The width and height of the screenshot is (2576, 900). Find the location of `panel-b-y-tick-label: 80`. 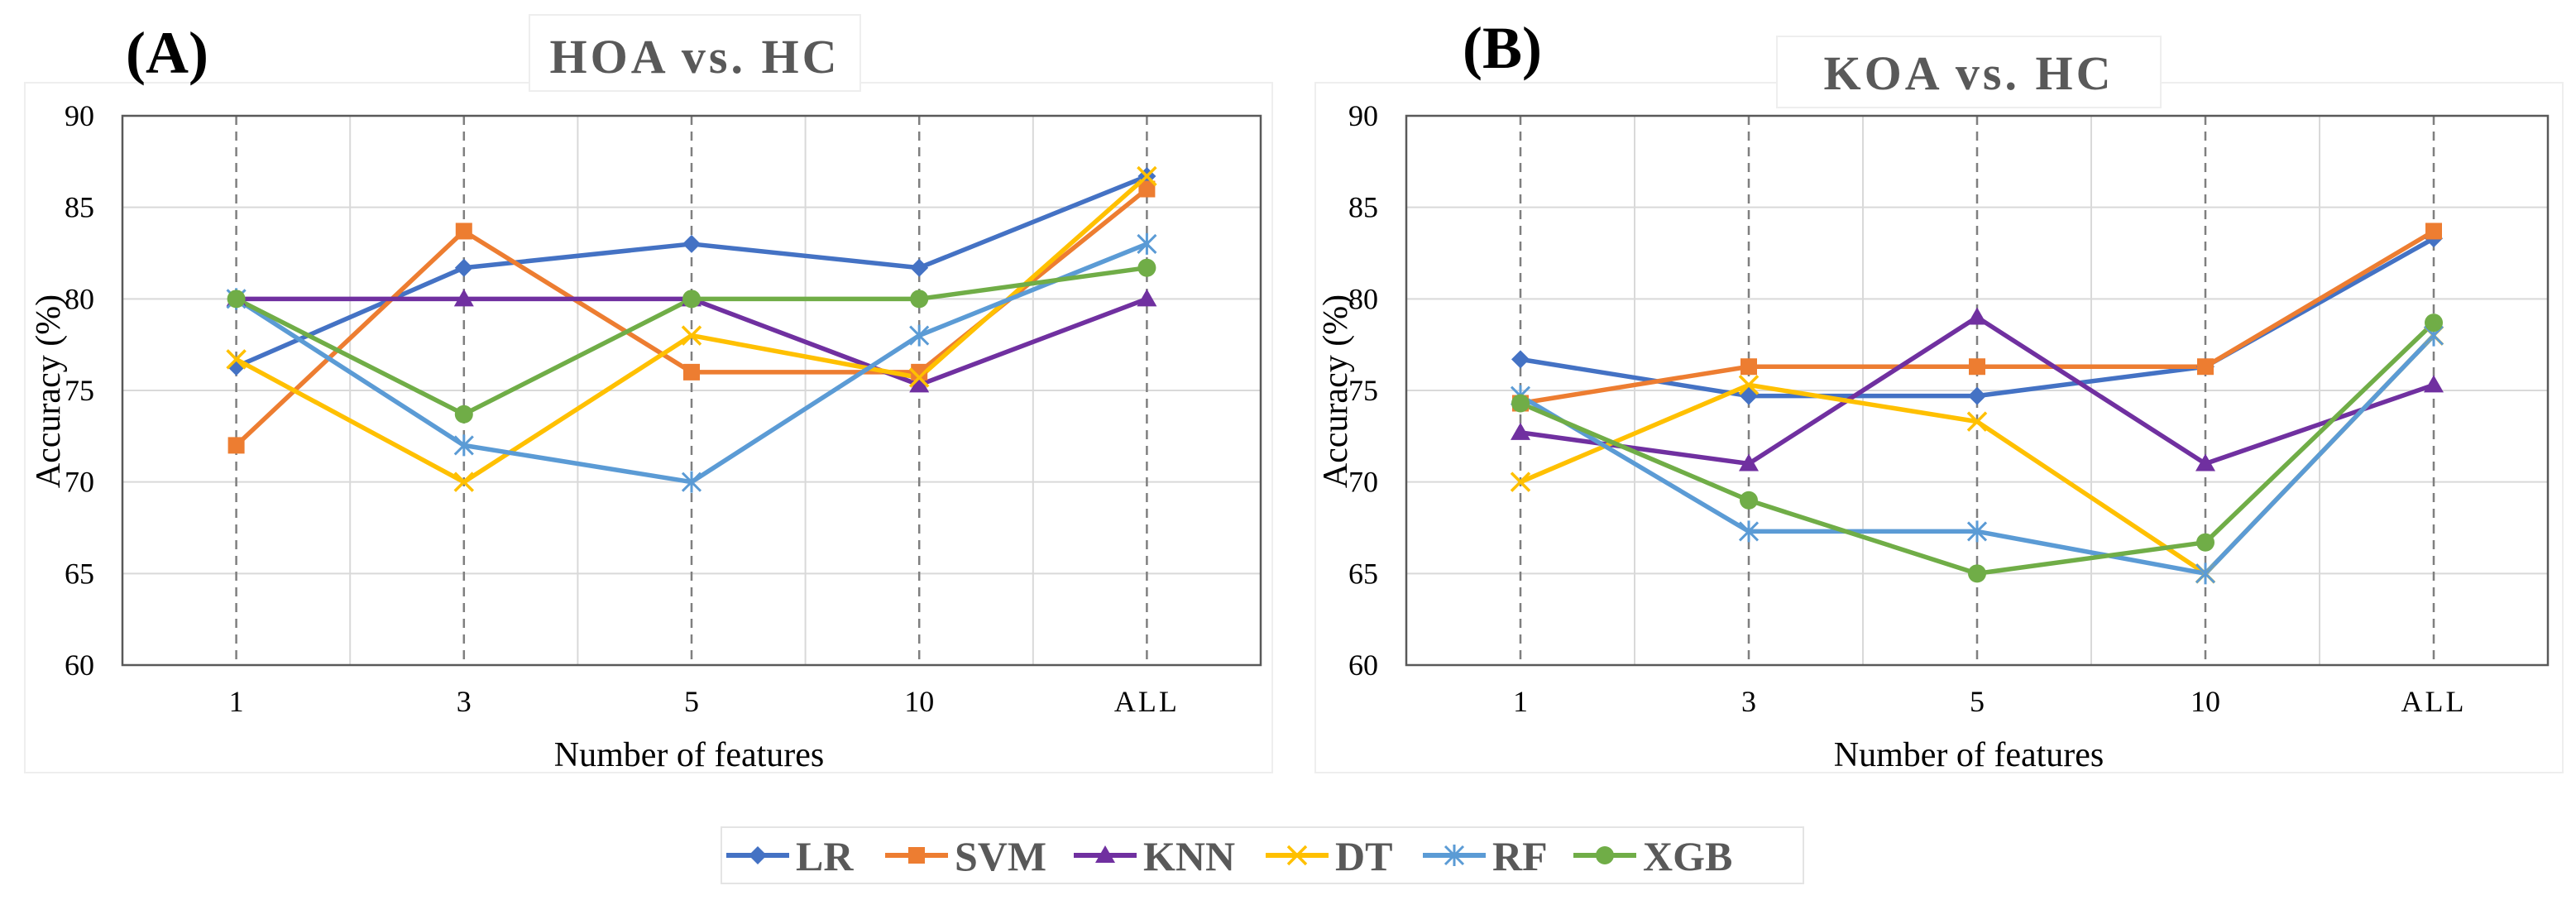

panel-b-y-tick-label: 80 is located at coordinates (1363, 298).